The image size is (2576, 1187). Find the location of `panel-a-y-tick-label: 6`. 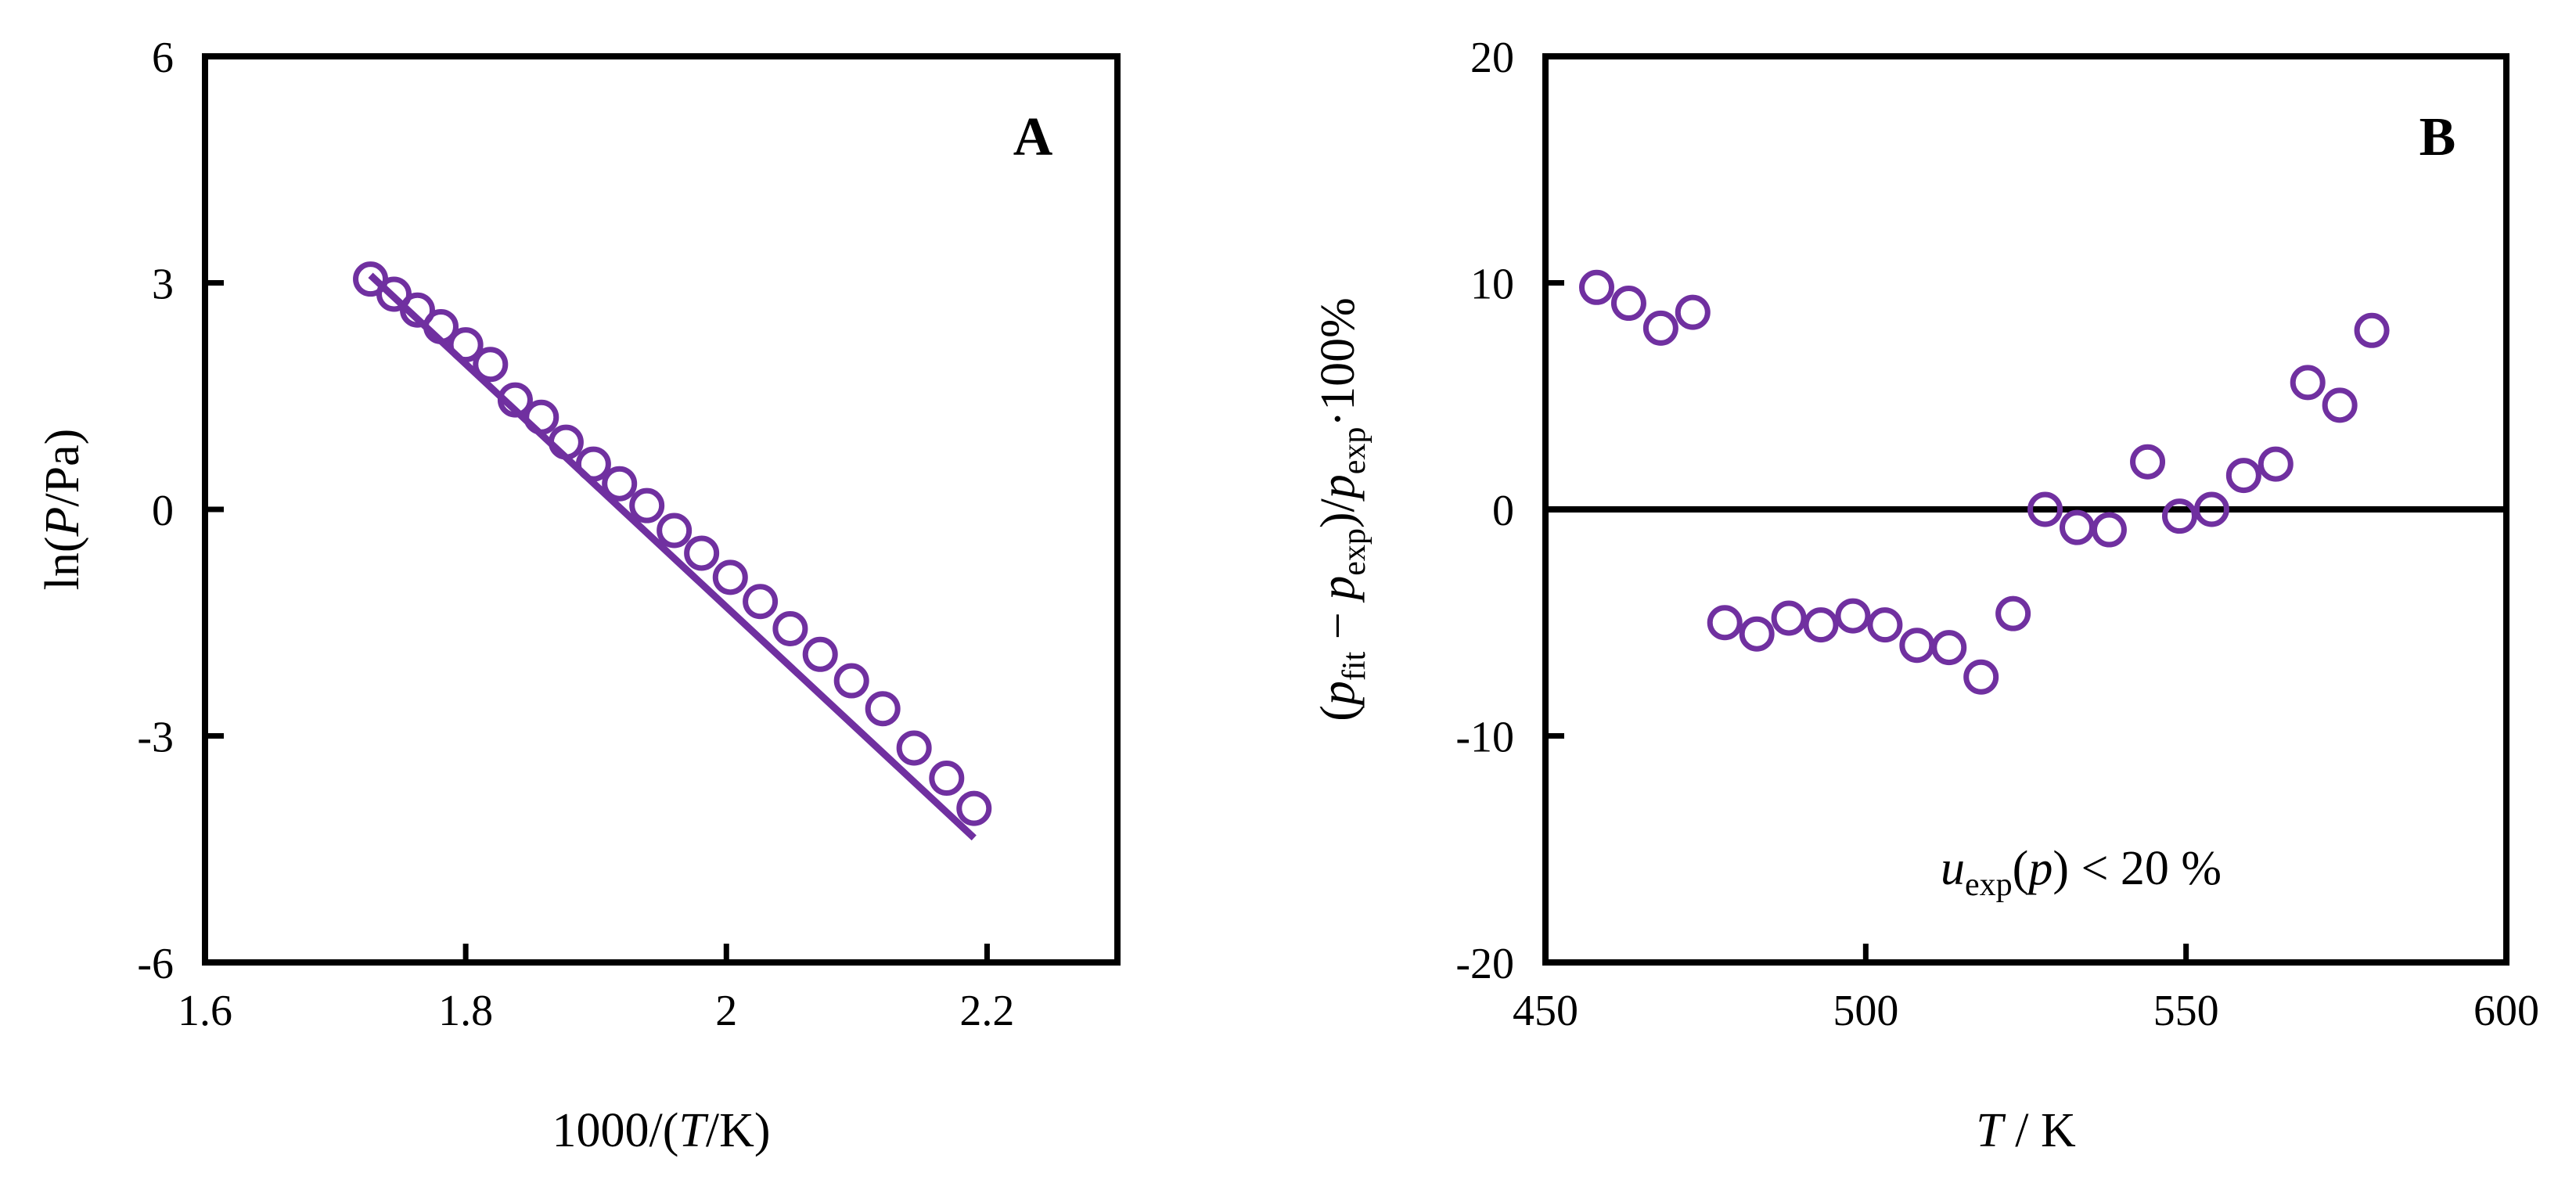

panel-a-y-tick-label: 6 is located at coordinates (163, 58).